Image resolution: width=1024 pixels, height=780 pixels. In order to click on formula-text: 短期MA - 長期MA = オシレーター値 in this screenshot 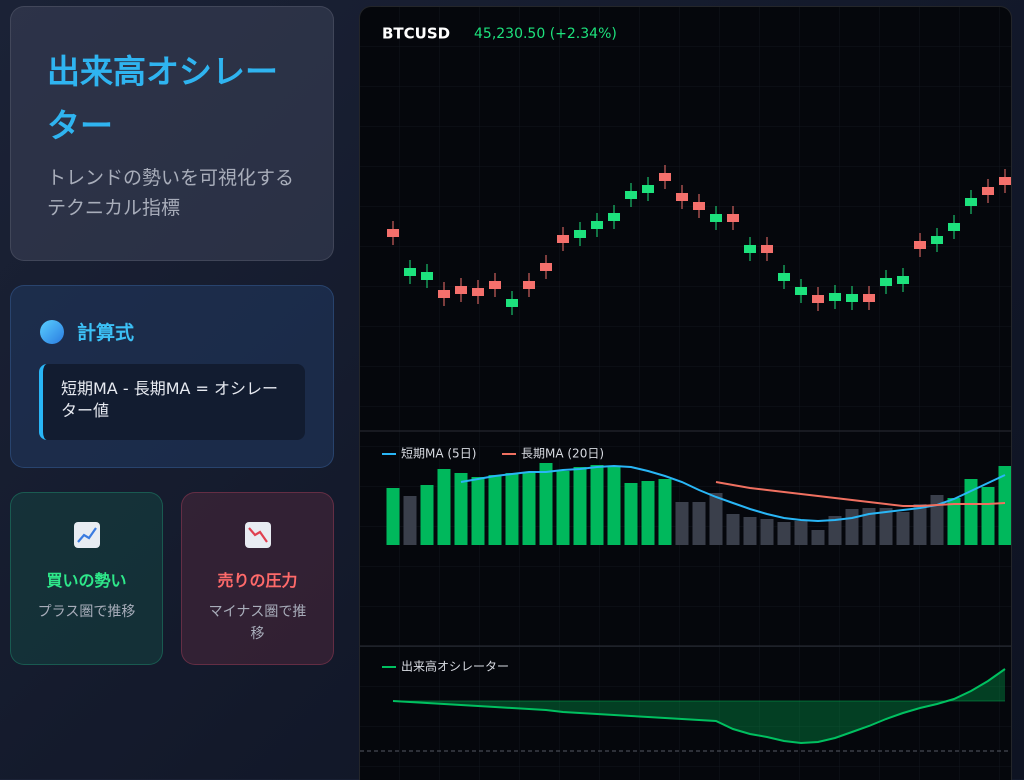, I will do `click(172, 402)`.